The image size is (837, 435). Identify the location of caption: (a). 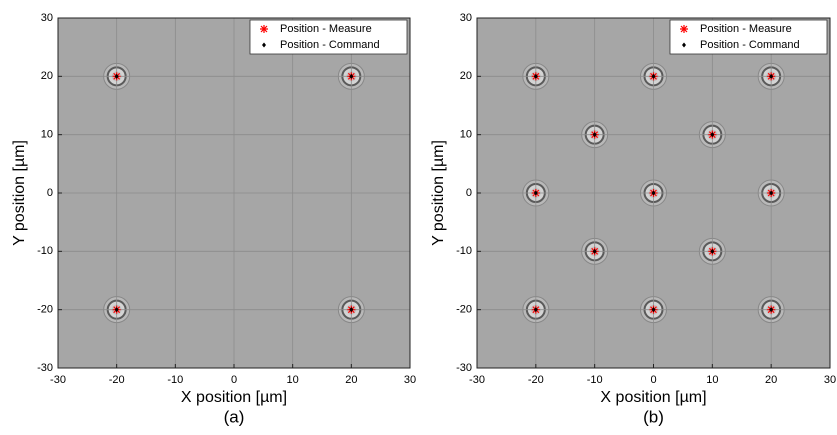
(234, 416).